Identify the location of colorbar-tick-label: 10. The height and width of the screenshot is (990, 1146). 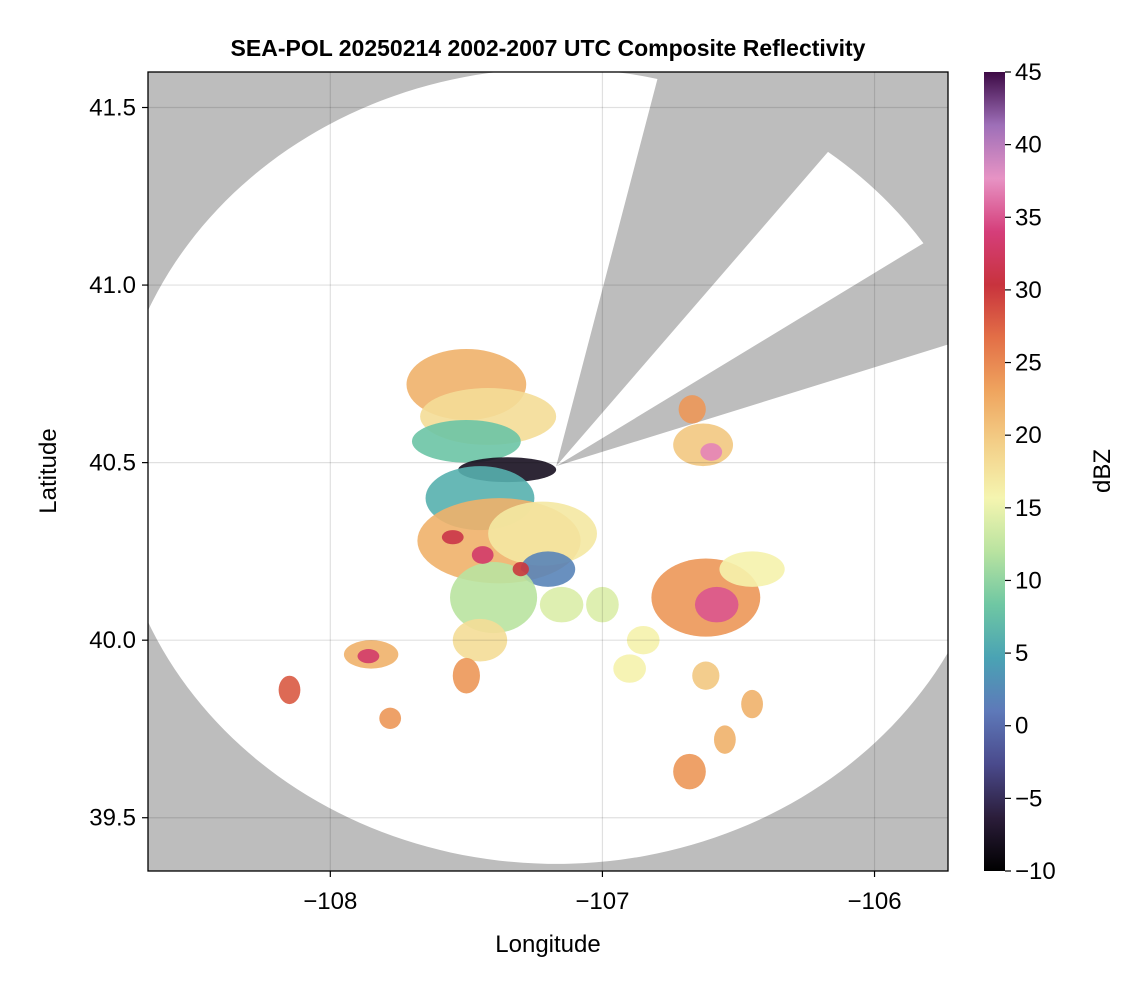
(1028, 580).